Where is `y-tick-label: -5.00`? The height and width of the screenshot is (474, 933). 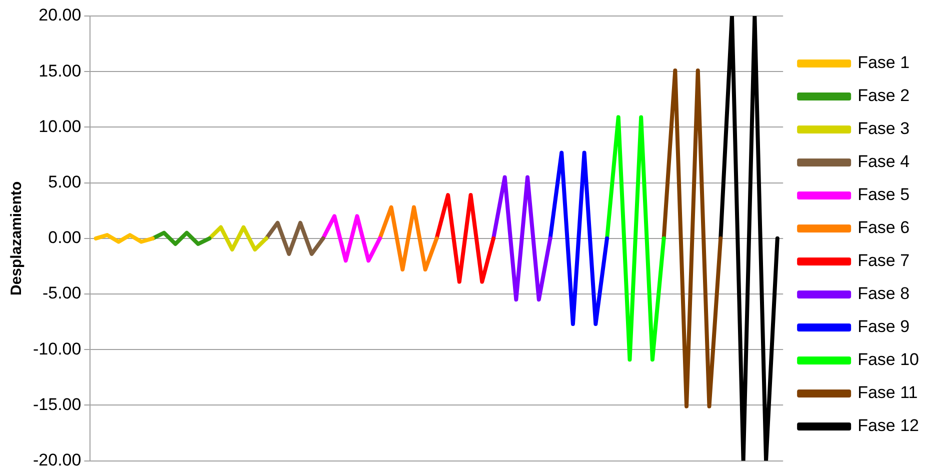 y-tick-label: -5.00 is located at coordinates (62, 293).